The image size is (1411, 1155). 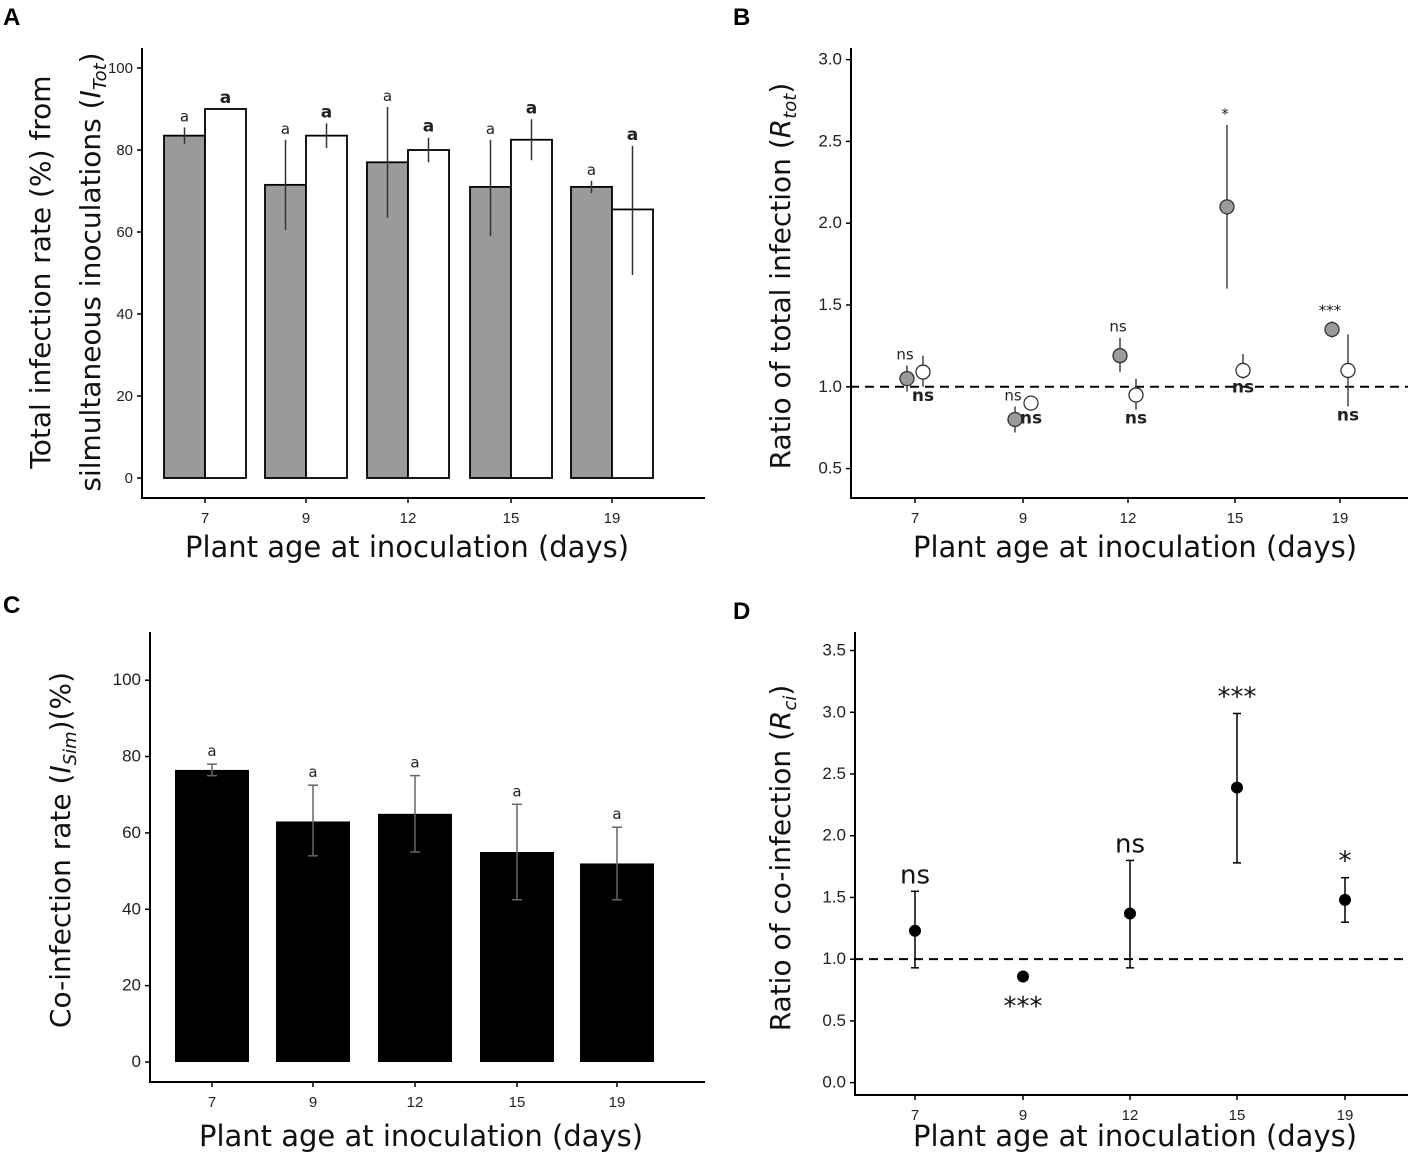 What do you see at coordinates (834, 896) in the screenshot?
I see `panel-d-y-tick-label: 1.5` at bounding box center [834, 896].